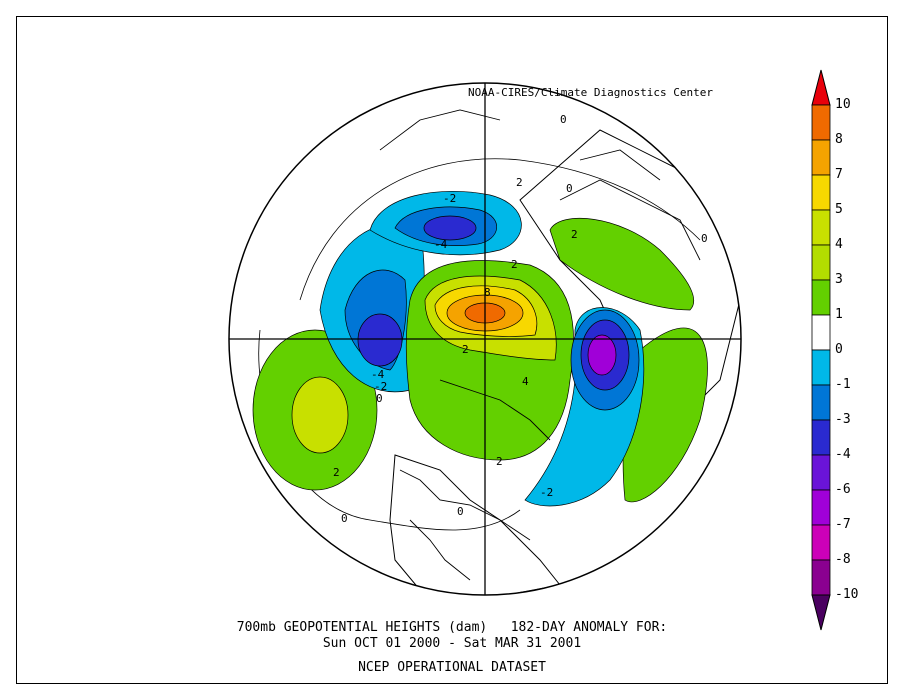 The image size is (904, 699). I want to click on colorbar-label: 1, so click(839, 314).